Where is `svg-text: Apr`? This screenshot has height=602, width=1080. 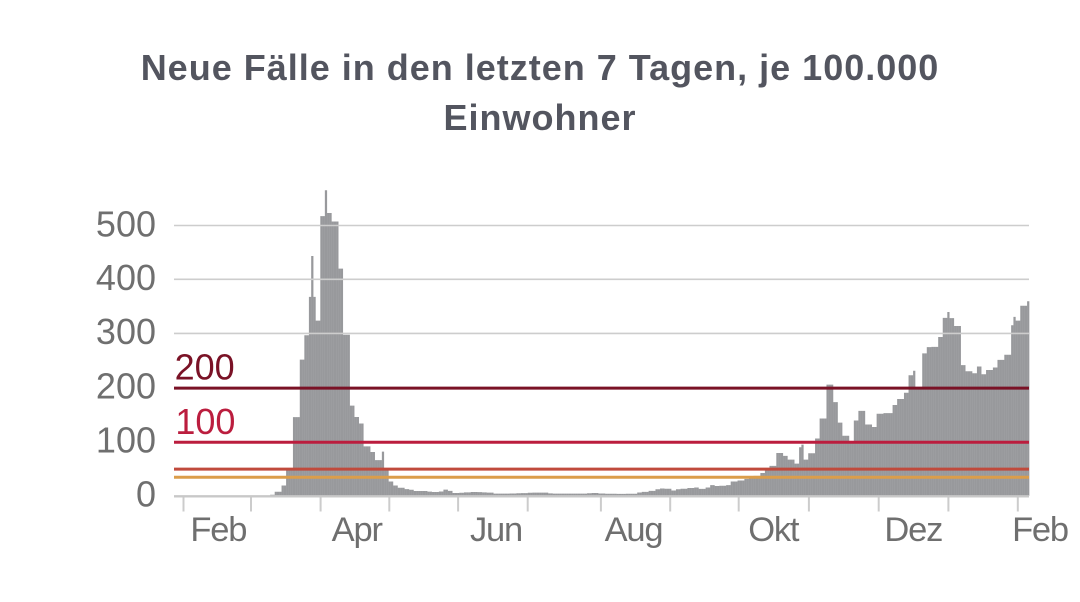 svg-text: Apr is located at coordinates (357, 530).